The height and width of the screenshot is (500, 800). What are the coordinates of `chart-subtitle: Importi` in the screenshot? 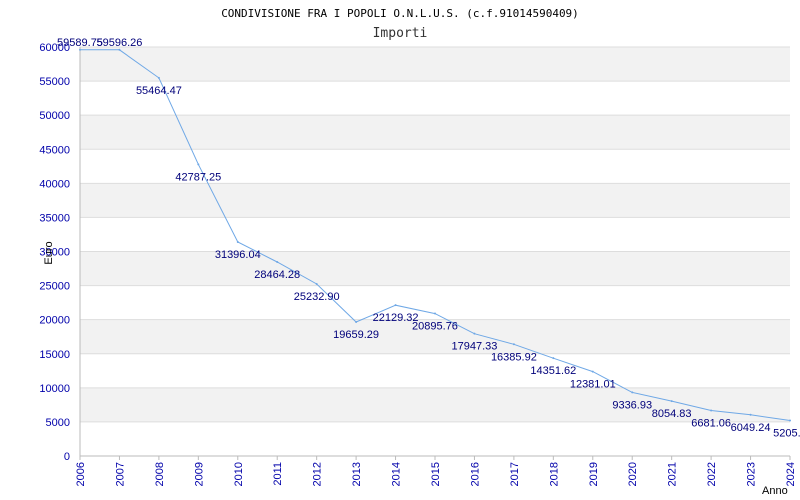 It's located at (400, 33).